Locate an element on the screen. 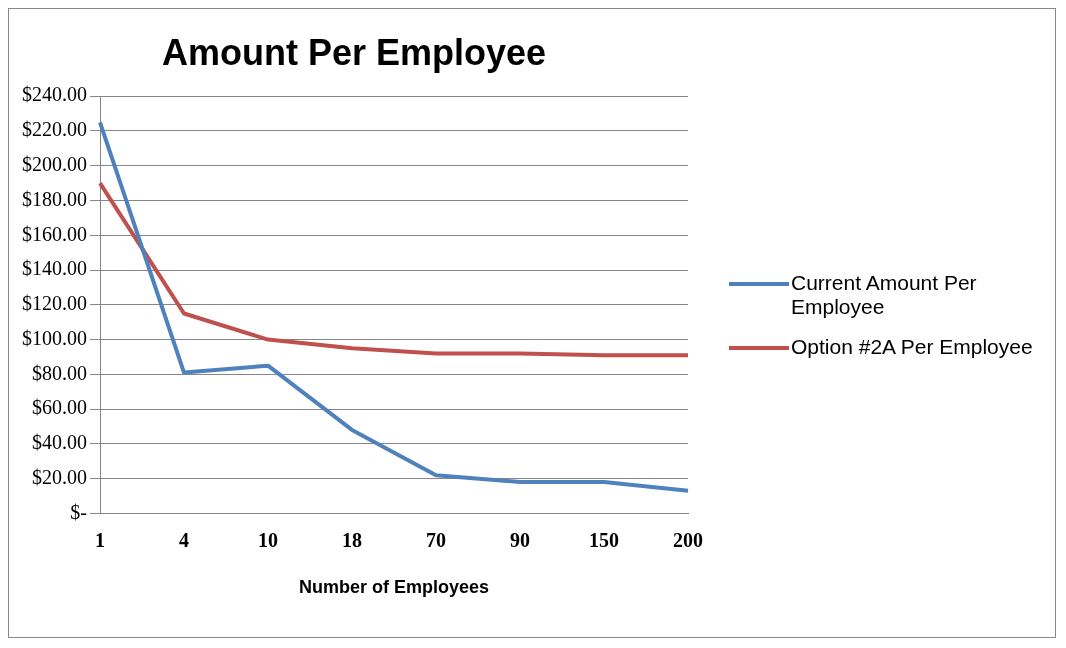  x-tick-label: 1 is located at coordinates (100, 539).